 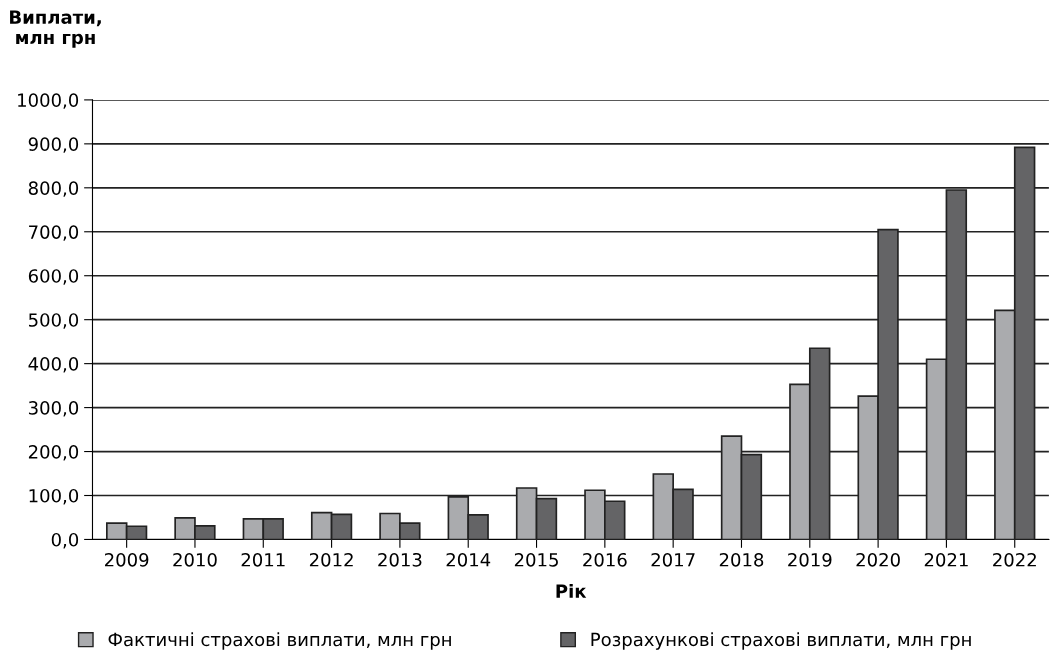 What do you see at coordinates (53, 409) in the screenshot?
I see `y-tick-label: 300,0` at bounding box center [53, 409].